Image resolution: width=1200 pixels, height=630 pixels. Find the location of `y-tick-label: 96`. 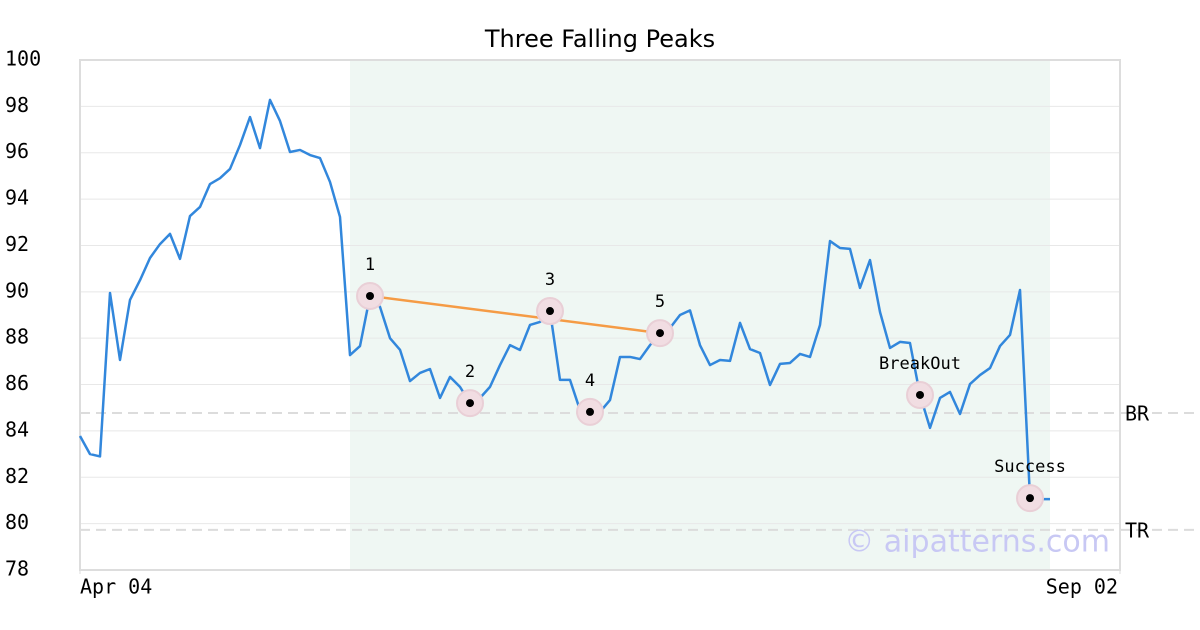

y-tick-label: 96 is located at coordinates (17, 151).